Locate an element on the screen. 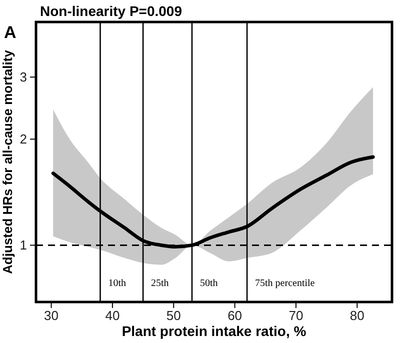  x-tick-label: 60 is located at coordinates (235, 316).